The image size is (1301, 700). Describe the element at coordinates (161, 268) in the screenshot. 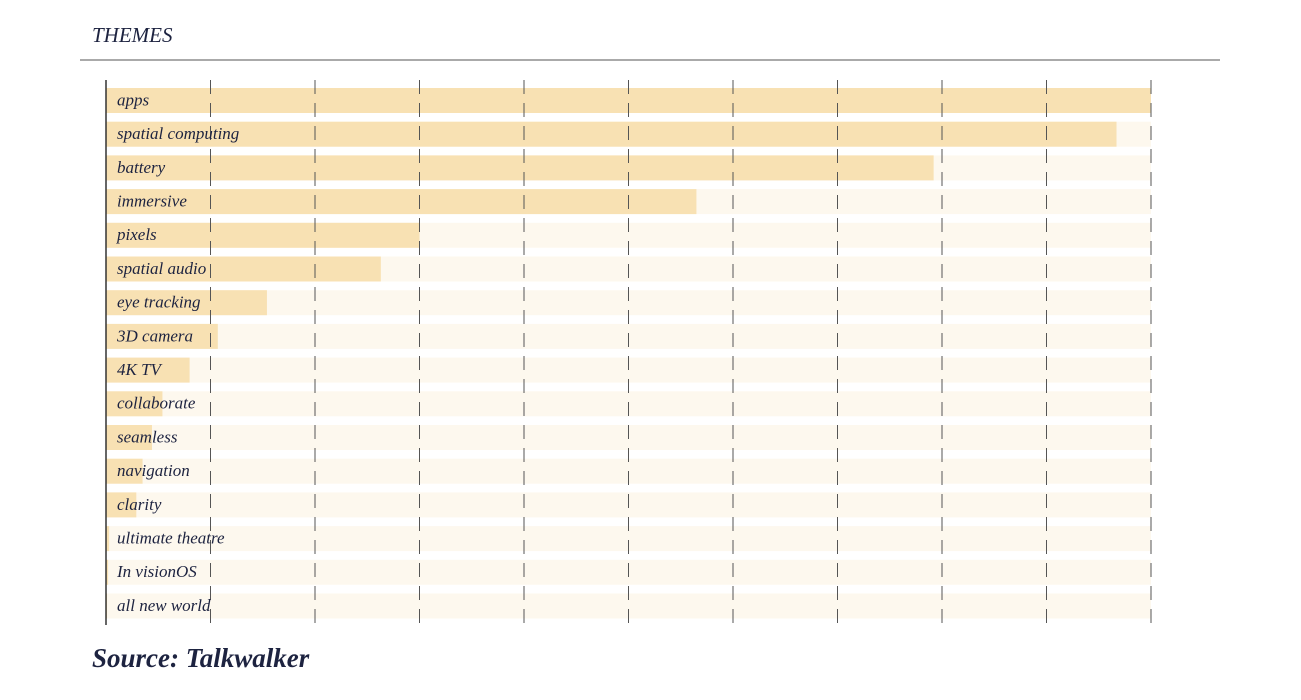

I see `category-label: spatial audio` at that location.